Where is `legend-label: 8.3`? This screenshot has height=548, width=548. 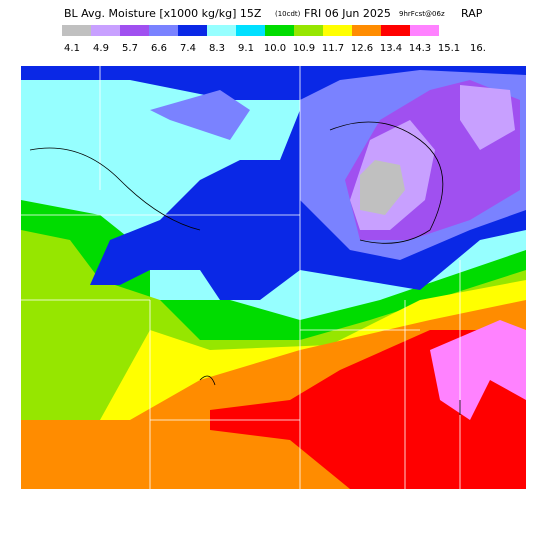 legend-label: 8.3 is located at coordinates (217, 48).